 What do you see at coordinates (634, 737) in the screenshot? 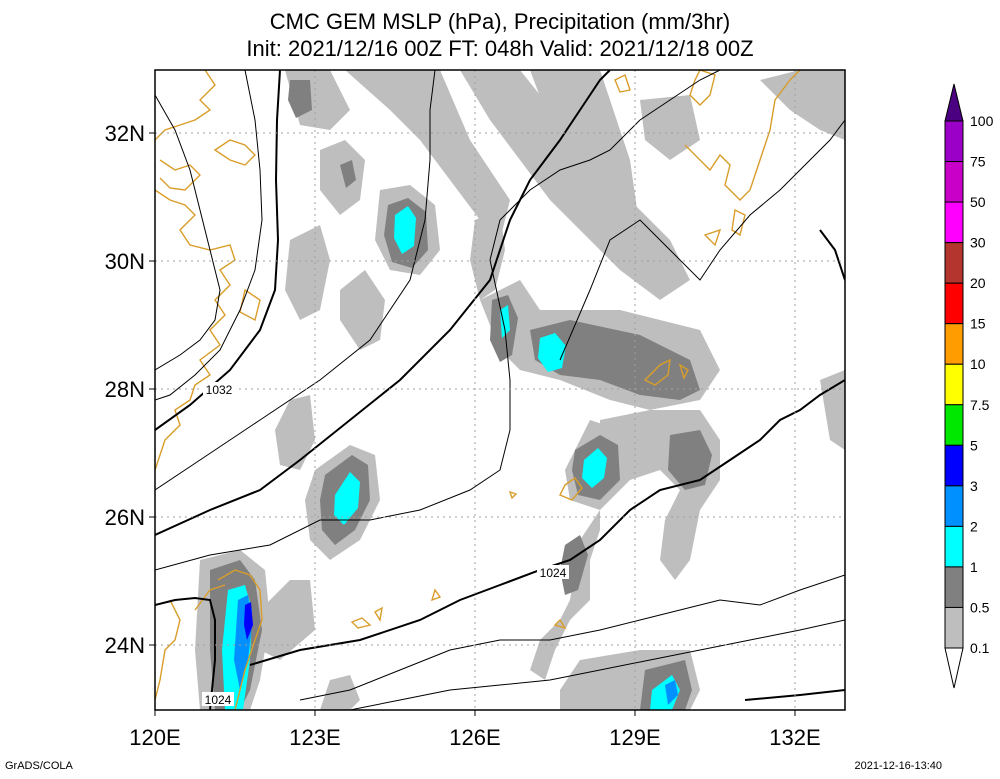
I see `lon-label-129E: 129E` at bounding box center [634, 737].